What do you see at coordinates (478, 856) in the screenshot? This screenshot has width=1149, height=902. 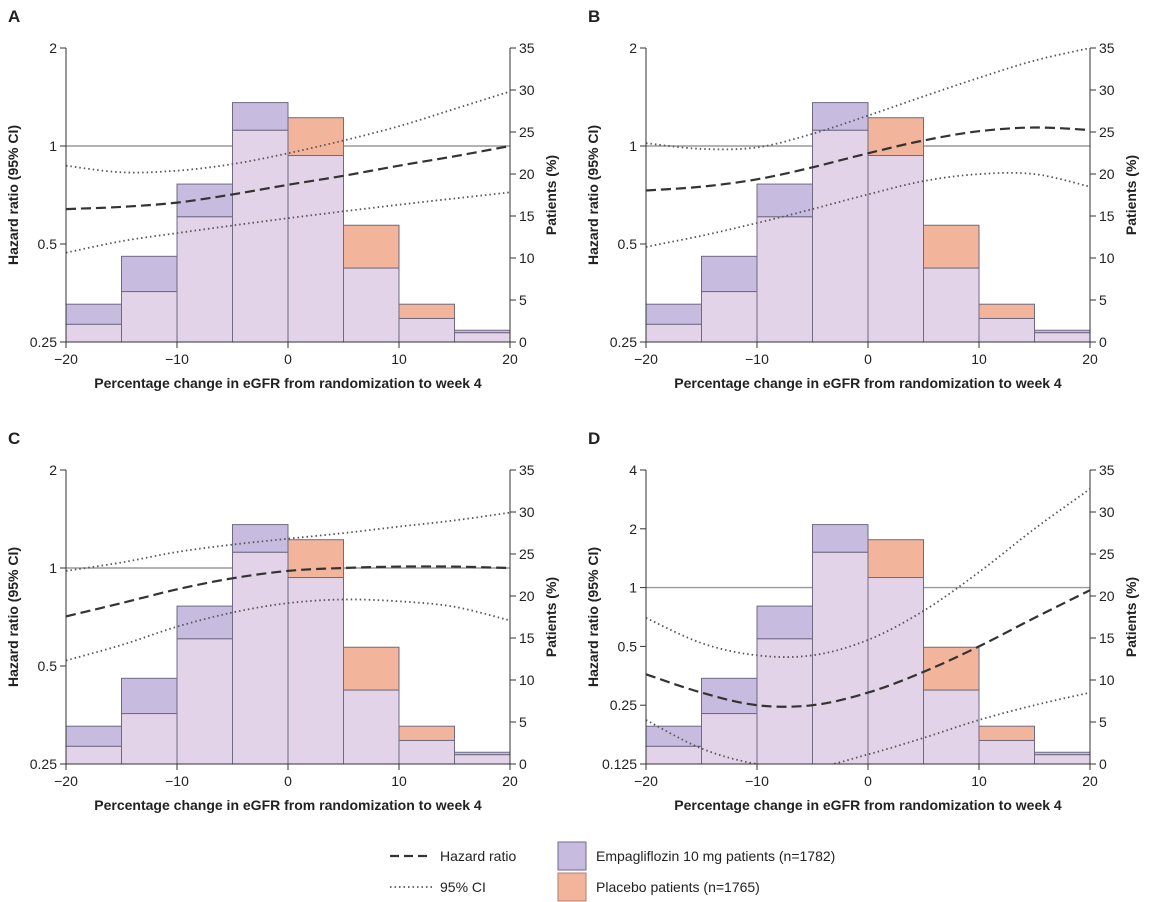 I see `legend-hazard-ratio-label: Hazard ratio` at bounding box center [478, 856].